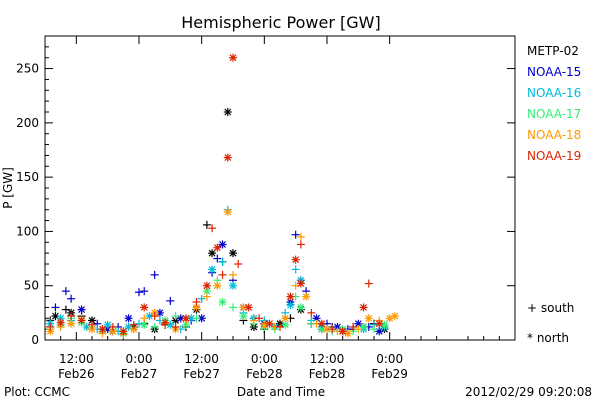 This screenshot has width=600, height=400. What do you see at coordinates (553, 51) in the screenshot?
I see `legend-entry: METP-02` at bounding box center [553, 51].